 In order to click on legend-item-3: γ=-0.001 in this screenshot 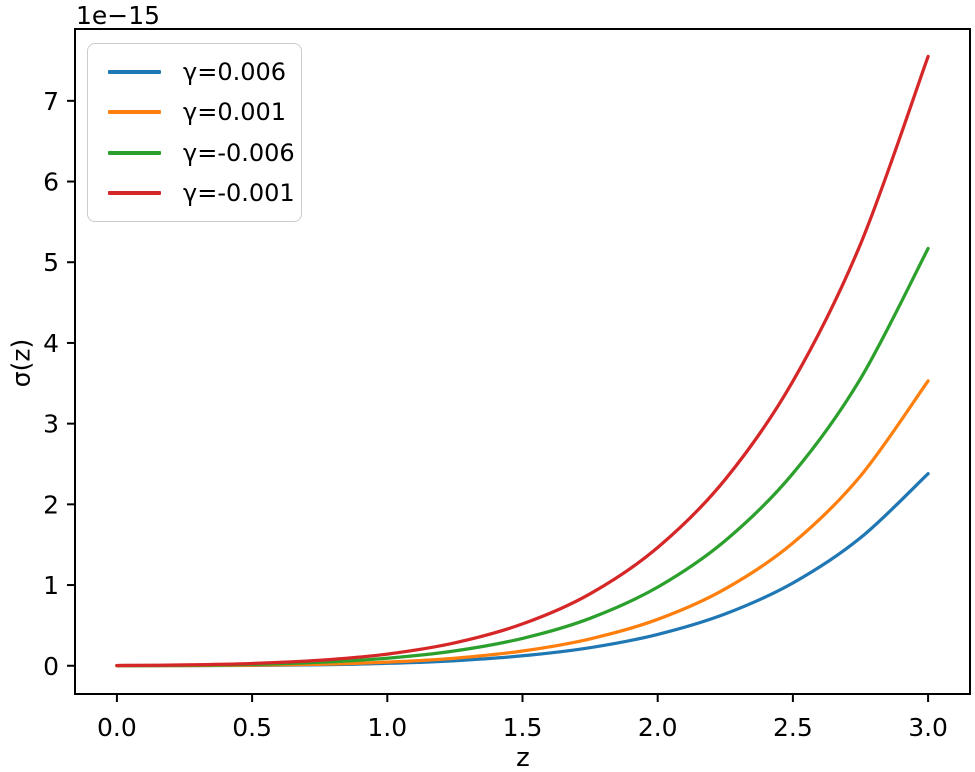, I will do `click(197, 193)`.